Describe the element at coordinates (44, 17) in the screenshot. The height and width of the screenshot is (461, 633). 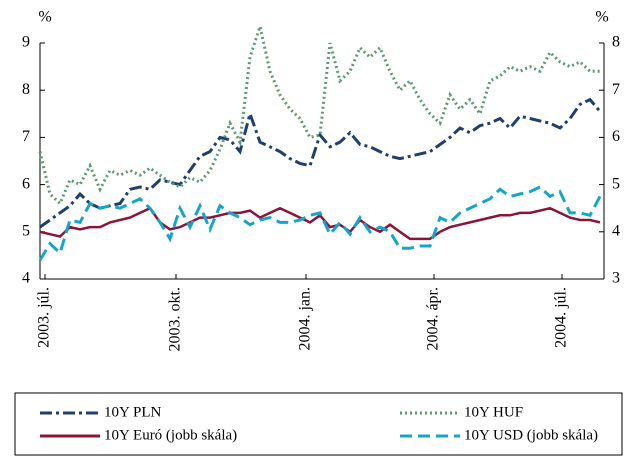
I see `y-axis-unit: %` at that location.